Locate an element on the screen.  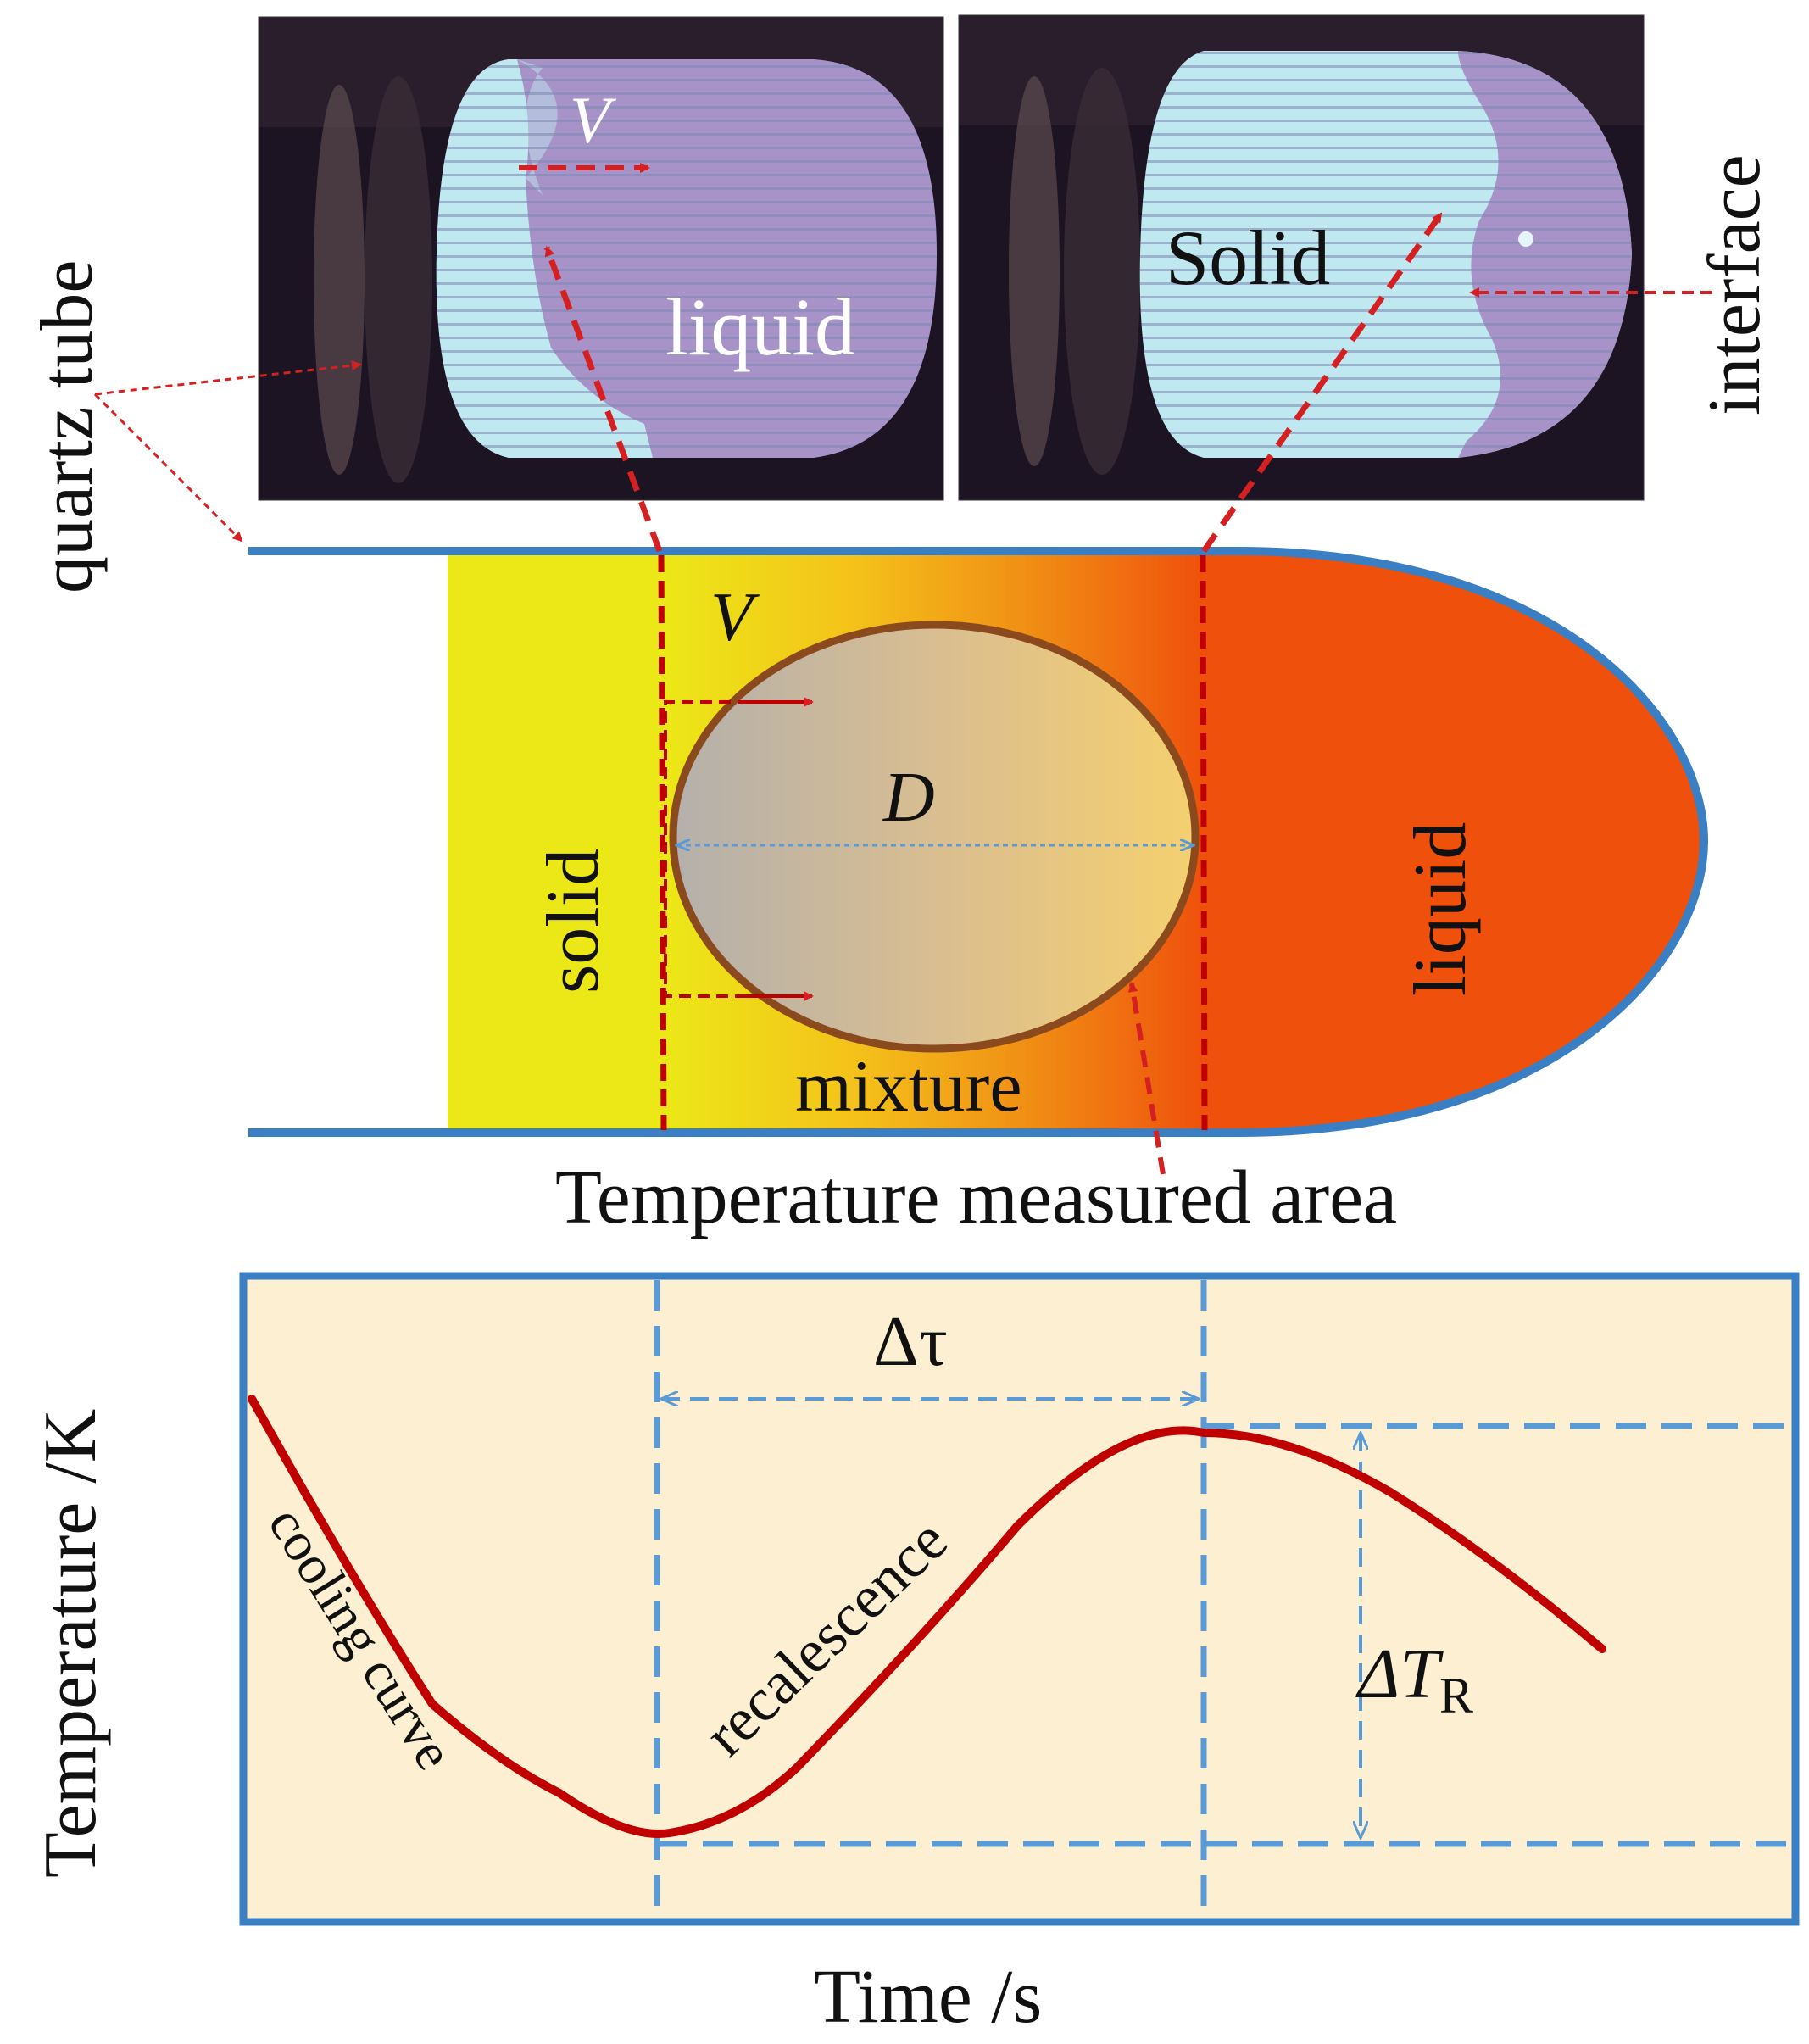
measured-area-arrow is located at coordinates (1146, 1078).